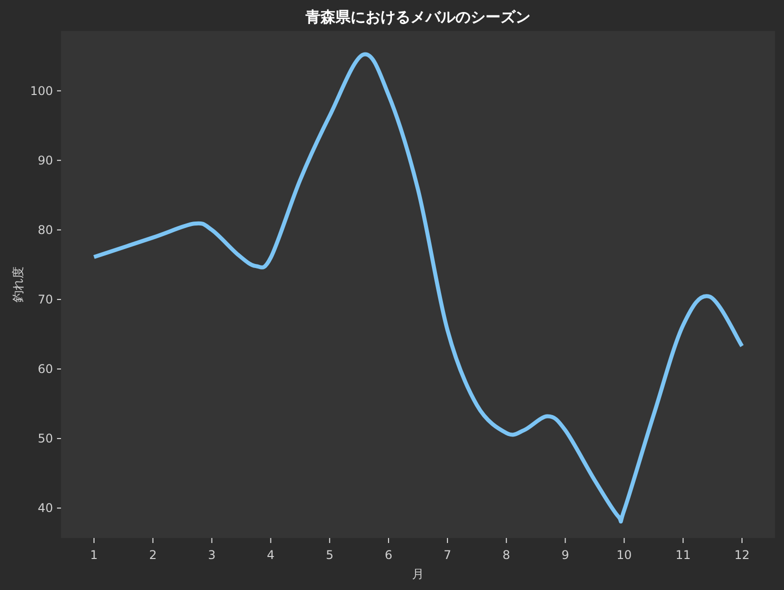  What do you see at coordinates (418, 574) in the screenshot?
I see `x-axis-title: 月` at bounding box center [418, 574].